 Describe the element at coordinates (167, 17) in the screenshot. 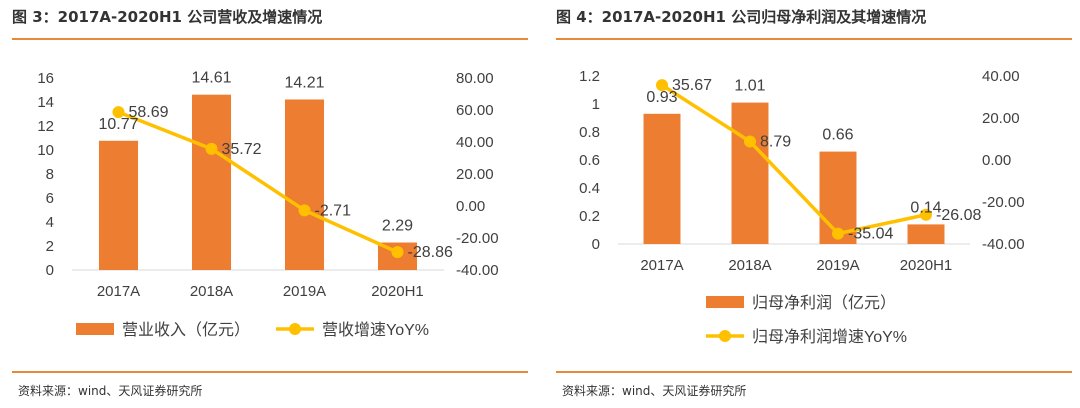

I see `chart-title: 图 3：2017A-2020H1 公司营收及增速情况` at that location.